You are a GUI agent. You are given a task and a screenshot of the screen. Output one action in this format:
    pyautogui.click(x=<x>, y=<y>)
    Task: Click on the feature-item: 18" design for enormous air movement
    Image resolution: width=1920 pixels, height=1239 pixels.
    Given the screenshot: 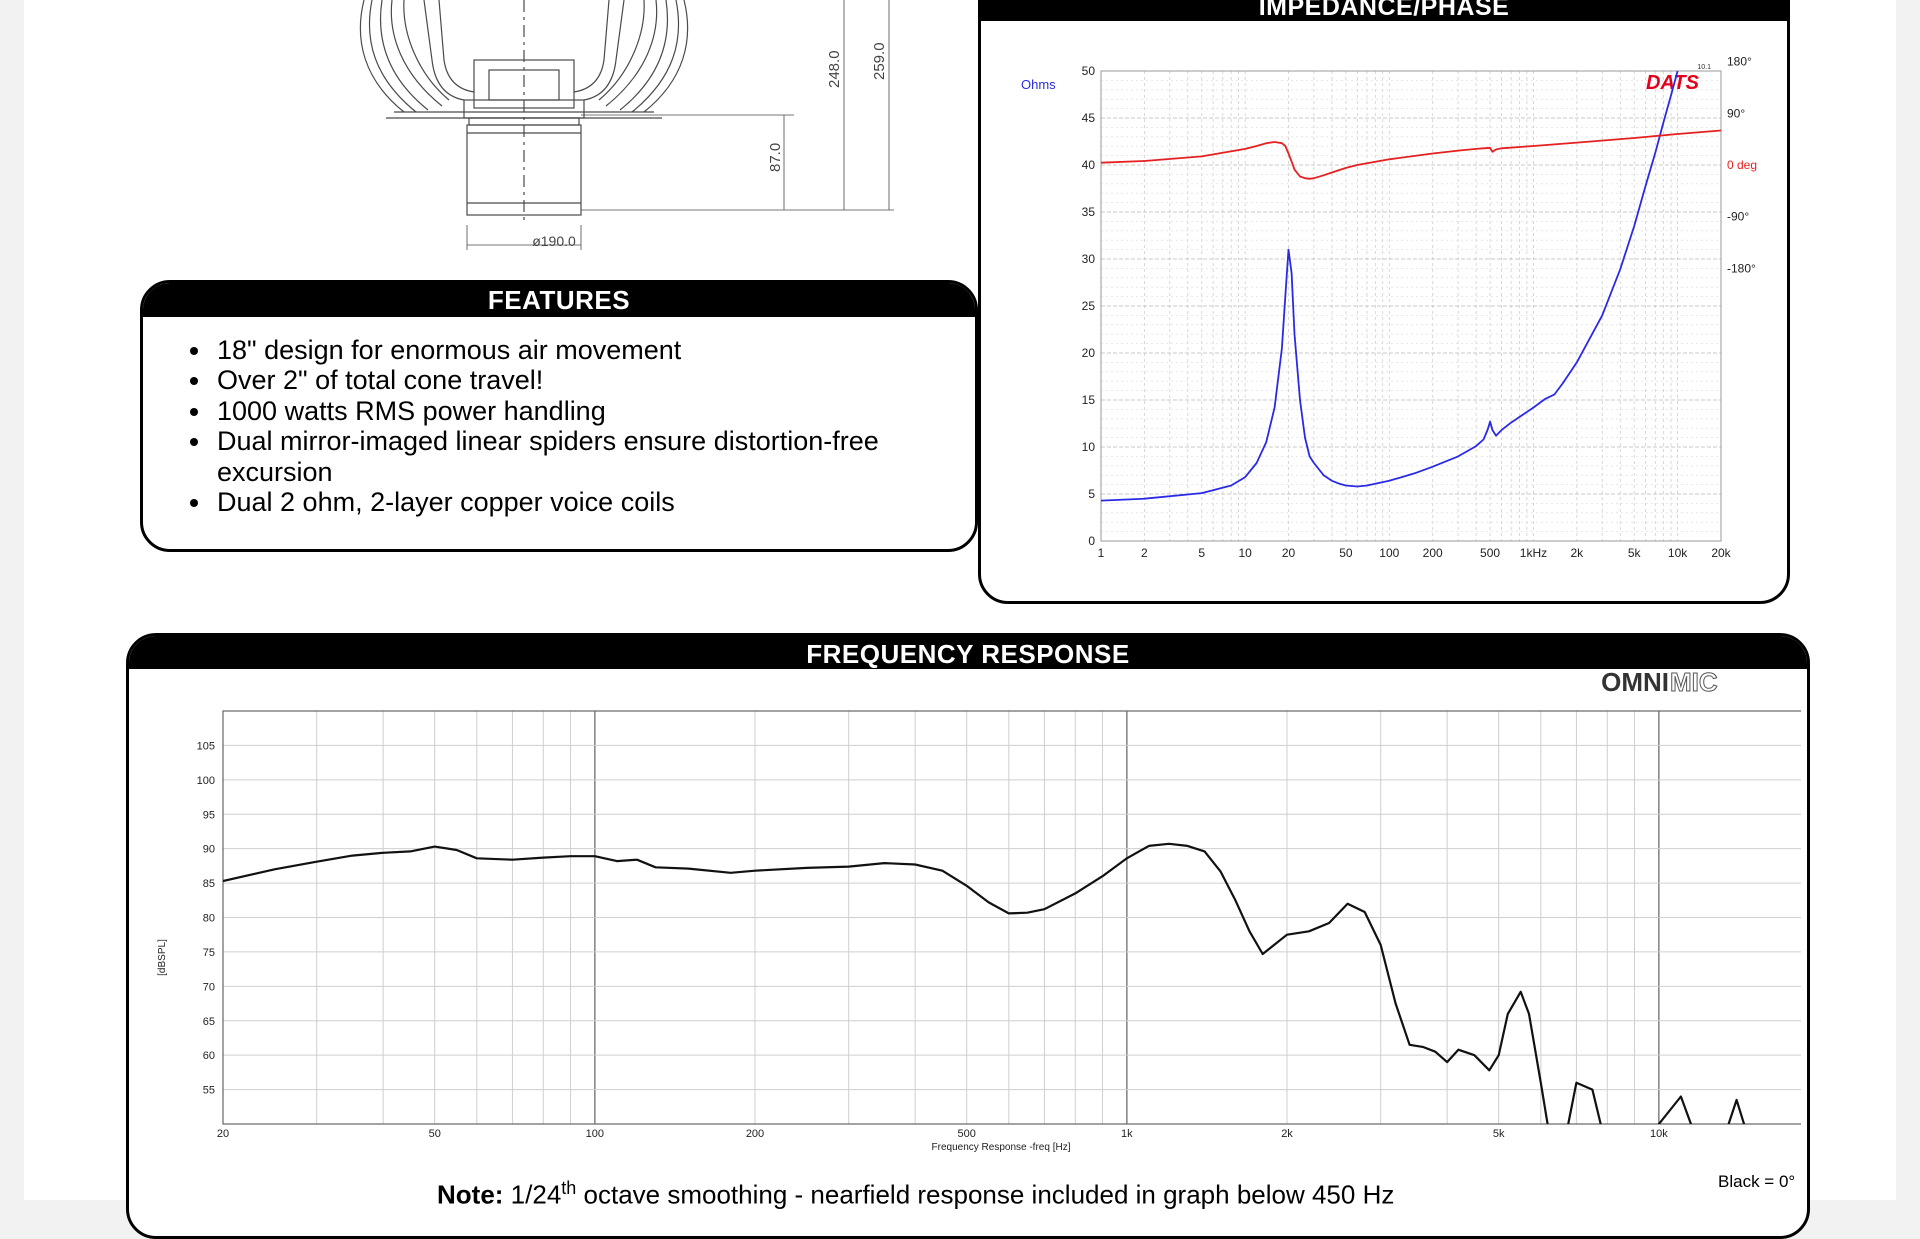 What is the action you would take?
    pyautogui.click(x=594, y=350)
    